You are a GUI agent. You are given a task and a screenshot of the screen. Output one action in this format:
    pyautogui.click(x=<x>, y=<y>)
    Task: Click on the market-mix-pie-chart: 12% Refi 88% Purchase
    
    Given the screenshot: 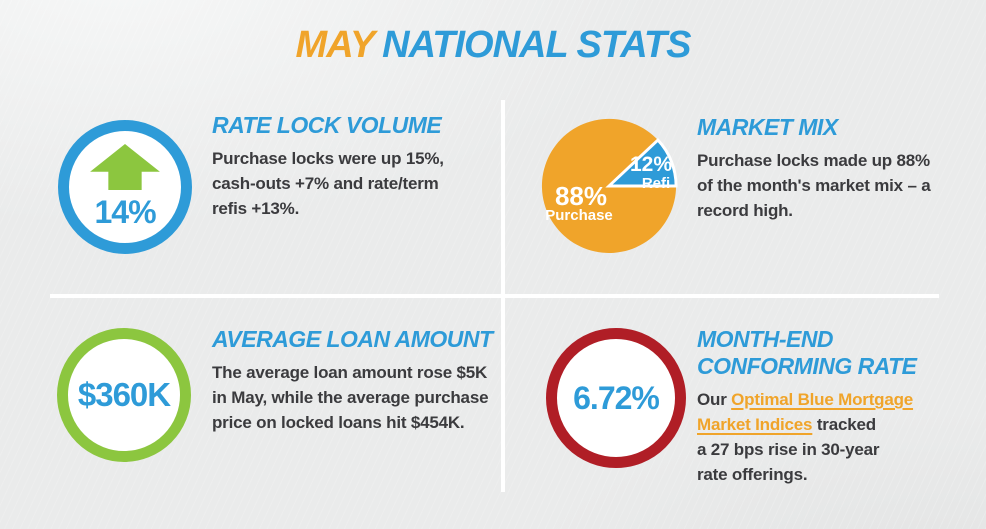 What is the action you would take?
    pyautogui.click(x=609, y=186)
    